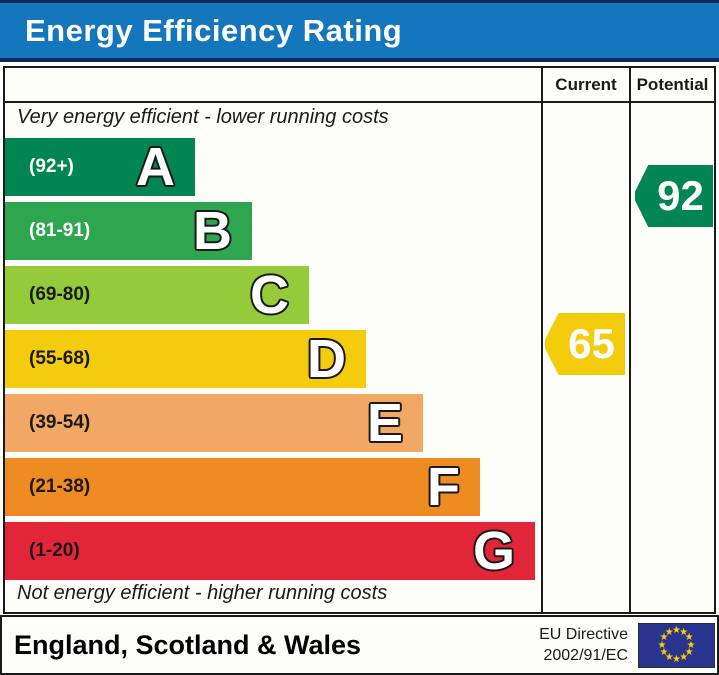 The width and height of the screenshot is (719, 675). I want to click on potential-rating-value: 92, so click(680, 195).